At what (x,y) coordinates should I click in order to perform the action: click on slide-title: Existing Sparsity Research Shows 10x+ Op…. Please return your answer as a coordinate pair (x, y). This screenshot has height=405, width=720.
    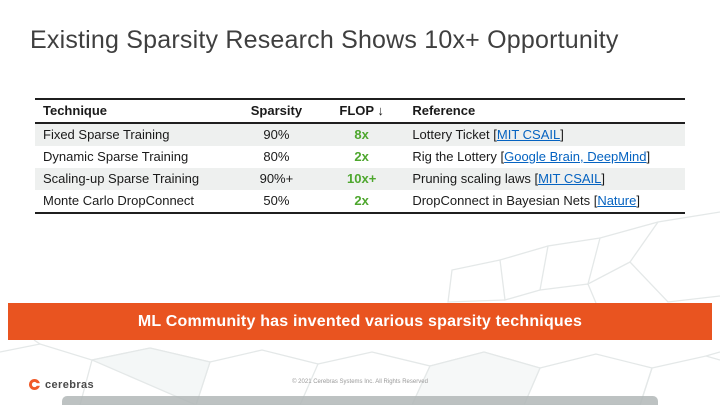
    Looking at the image, I should click on (324, 40).